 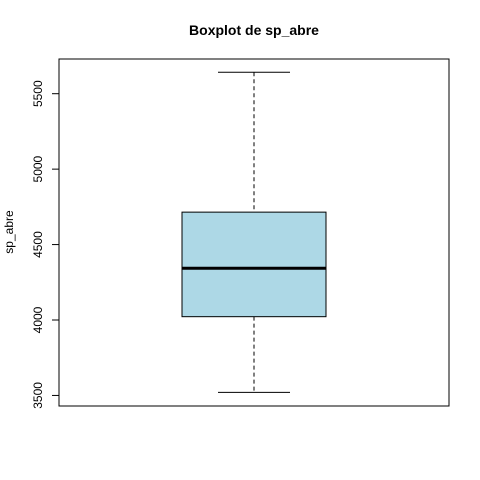 I want to click on iqr-box, so click(x=254, y=264).